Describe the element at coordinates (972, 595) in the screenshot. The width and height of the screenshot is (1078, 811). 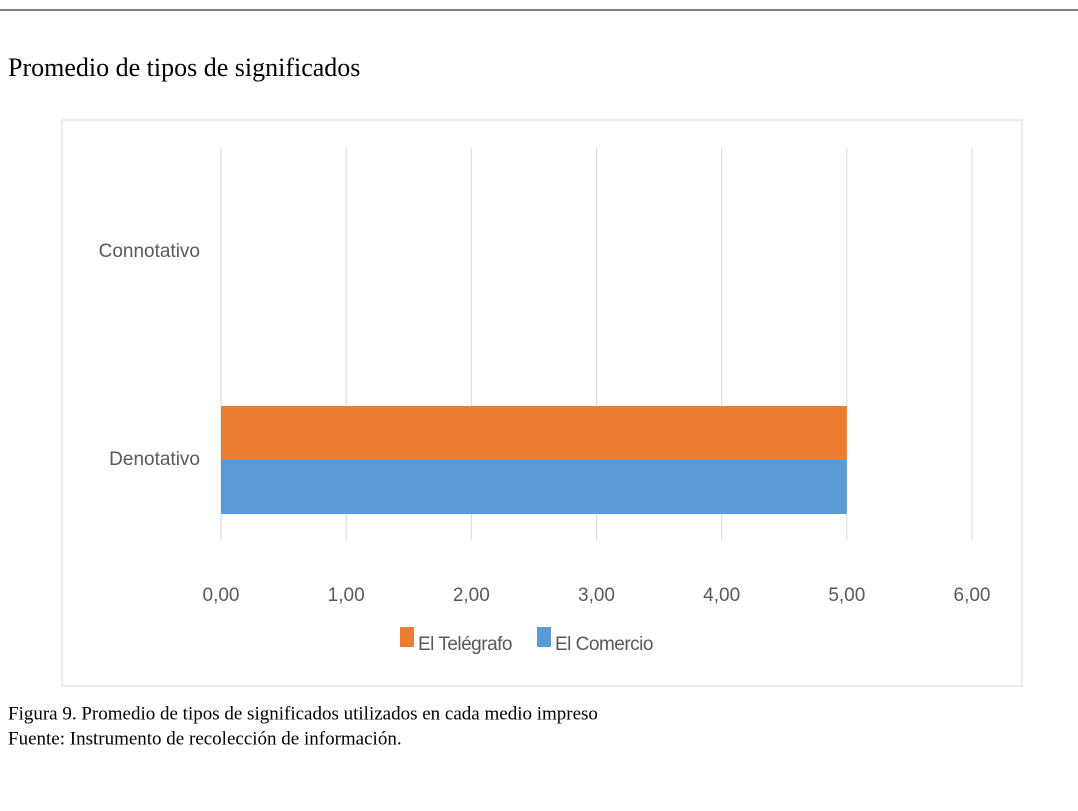
I see `x-tick-label: 6,00` at that location.